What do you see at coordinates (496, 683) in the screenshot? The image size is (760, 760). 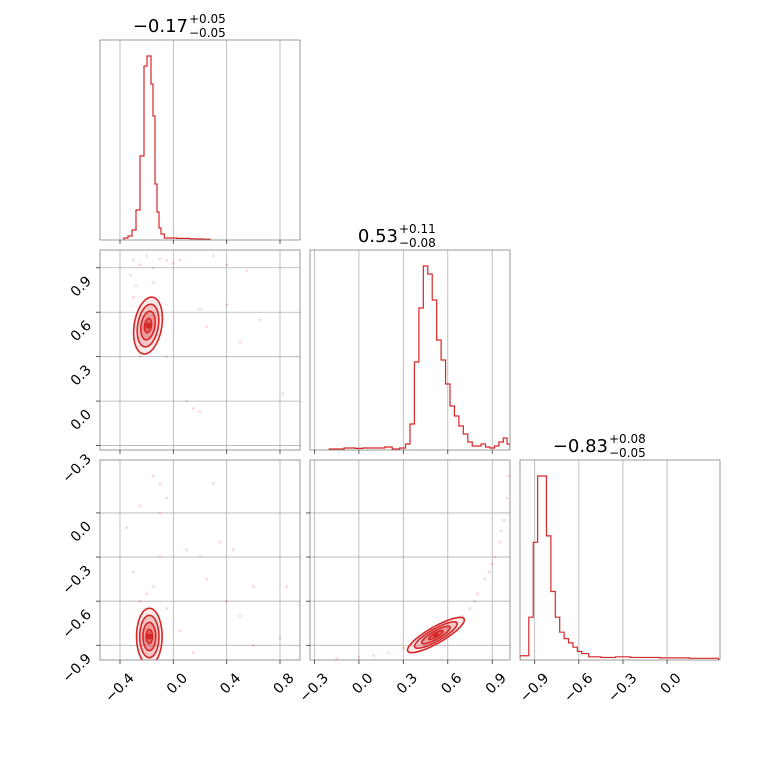 I see `x-tick-label-param-1: 0.9` at bounding box center [496, 683].